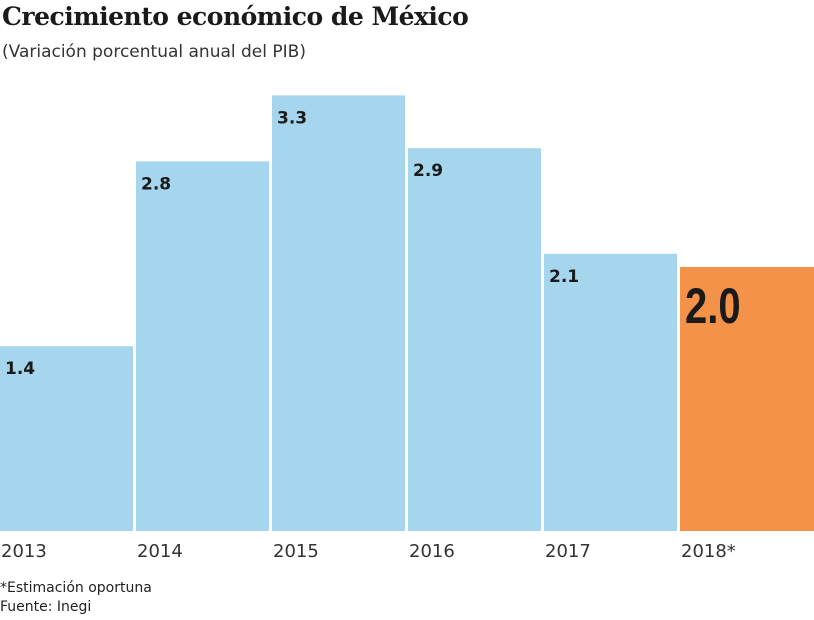 The image size is (814, 620). What do you see at coordinates (20, 369) in the screenshot?
I see `data-label: 1.4` at bounding box center [20, 369].